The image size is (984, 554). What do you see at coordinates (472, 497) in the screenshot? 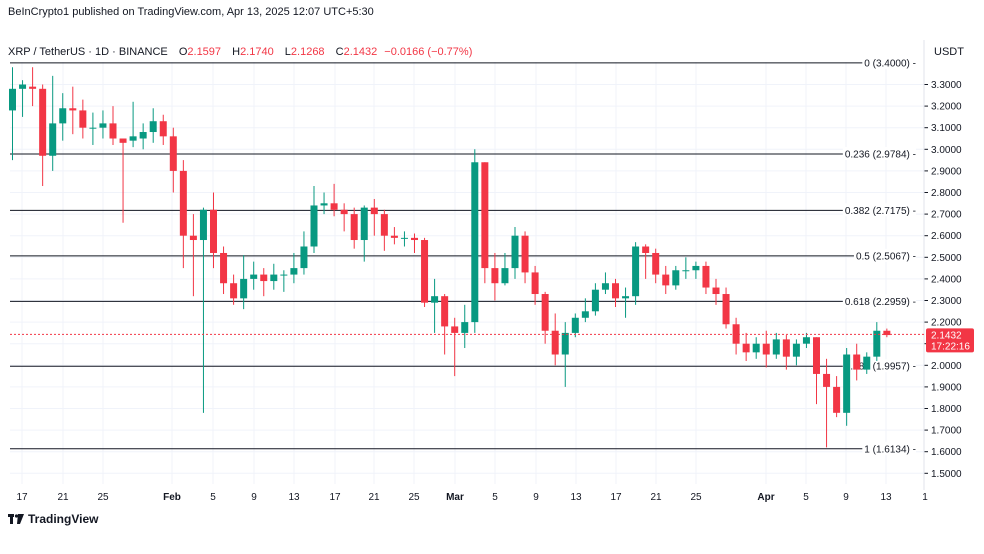
I see `time-axis: 17 21 25 Feb 5 9 13 17 21 25 Mar 5 9 13 17 21 25 Apr 5 9 13 1` at bounding box center [472, 497].